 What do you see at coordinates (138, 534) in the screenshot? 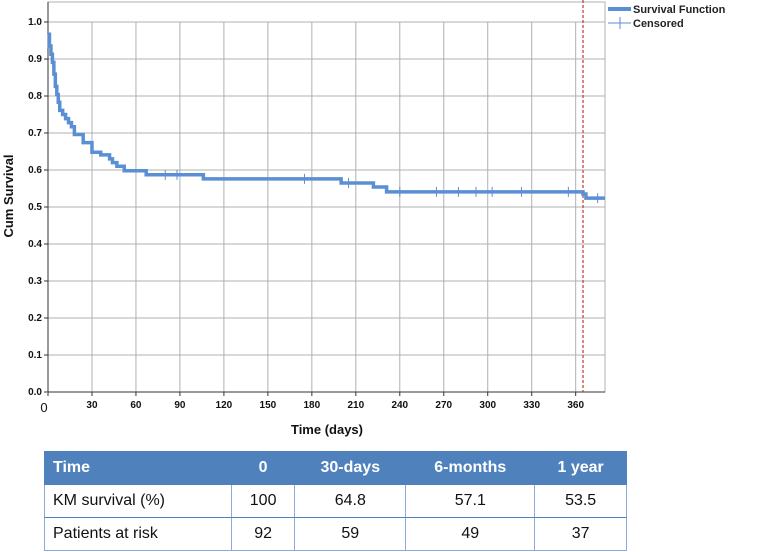
I see `table-cell: Patients at risk` at bounding box center [138, 534].